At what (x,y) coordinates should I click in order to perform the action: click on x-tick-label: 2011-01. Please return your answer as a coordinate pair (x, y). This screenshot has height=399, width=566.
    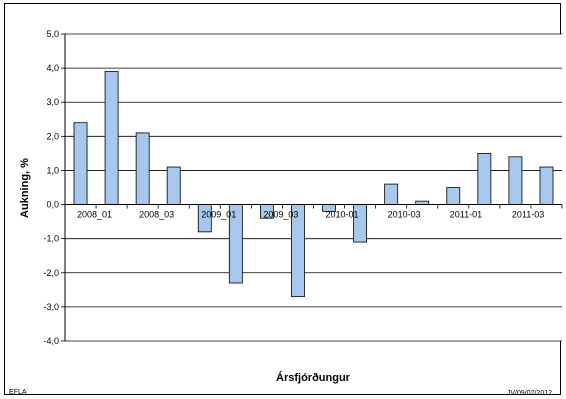
    Looking at the image, I should click on (466, 215).